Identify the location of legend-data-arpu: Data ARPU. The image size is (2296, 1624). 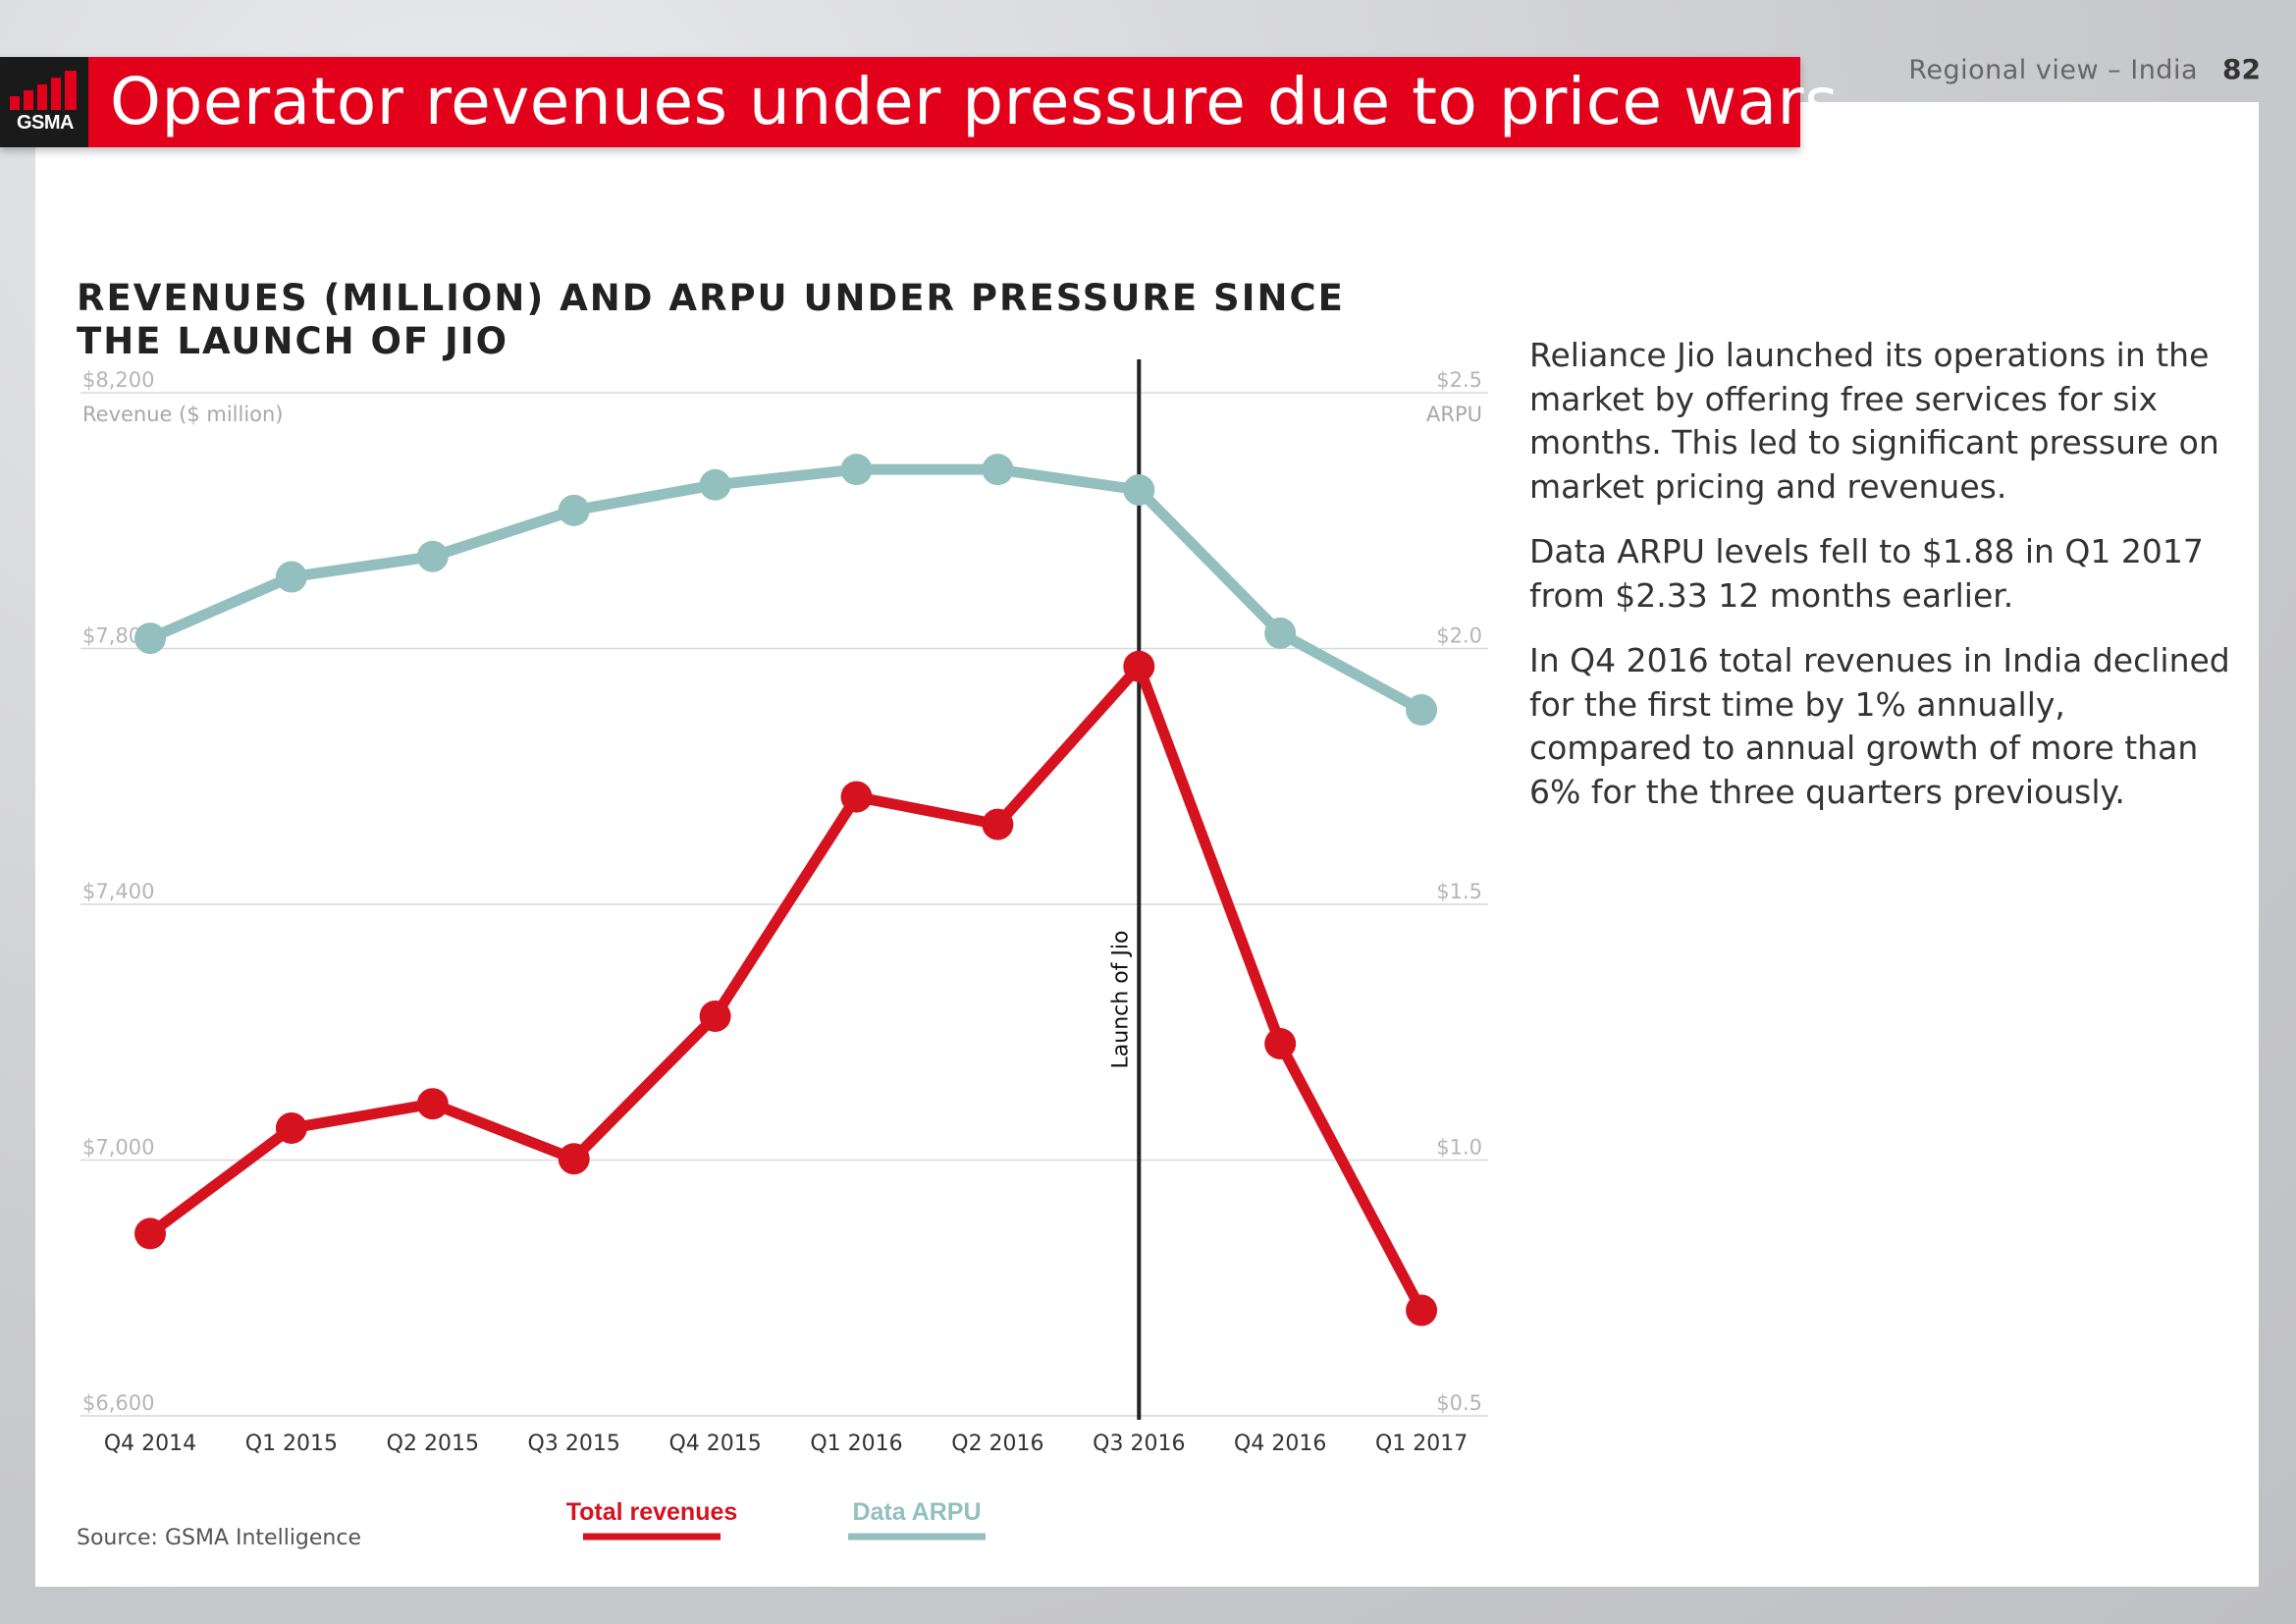
(916, 1512).